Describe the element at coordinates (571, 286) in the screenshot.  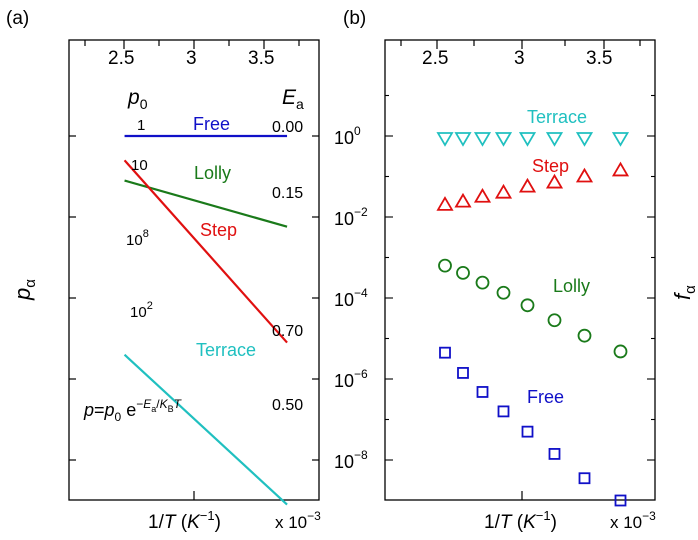
I see `lolly-marker-label: Lolly` at that location.